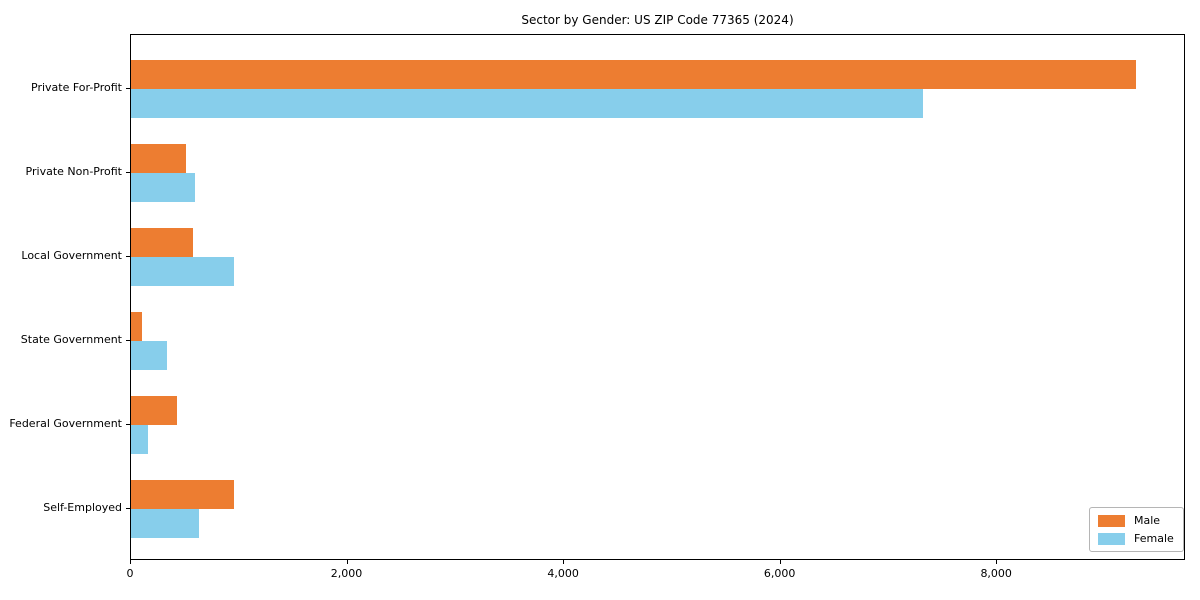  I want to click on legend-swatch-male, so click(1111, 520).